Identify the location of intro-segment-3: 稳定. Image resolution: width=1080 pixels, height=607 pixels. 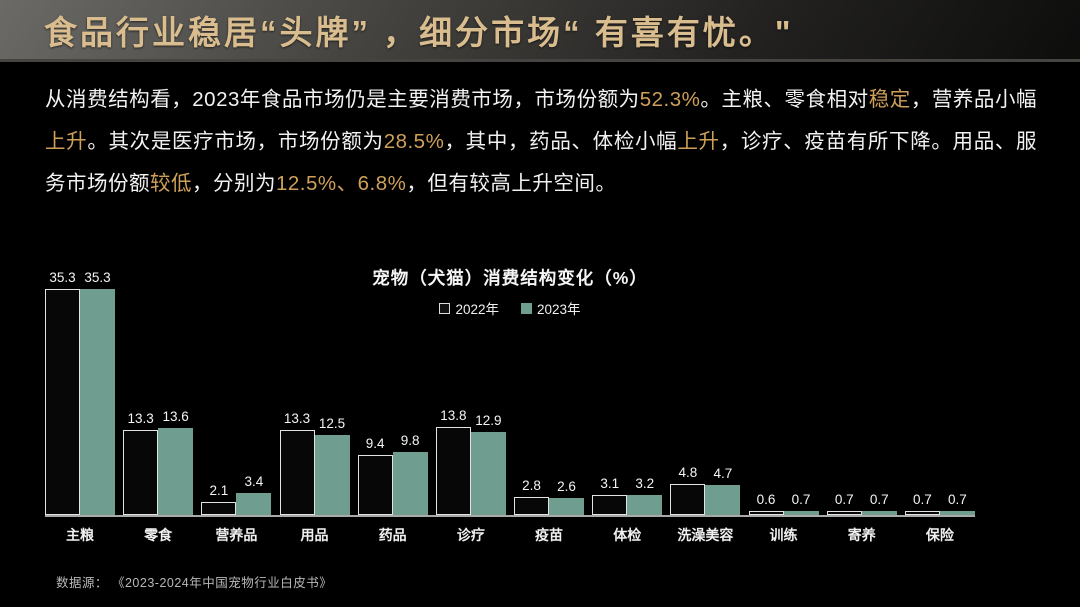
(889, 99).